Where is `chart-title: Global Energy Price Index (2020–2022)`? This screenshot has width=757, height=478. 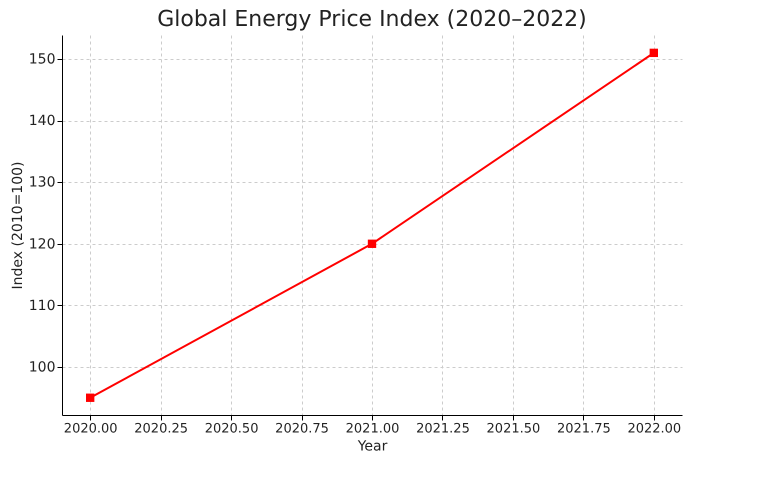 chart-title: Global Energy Price Index (2020–2022) is located at coordinates (372, 19).